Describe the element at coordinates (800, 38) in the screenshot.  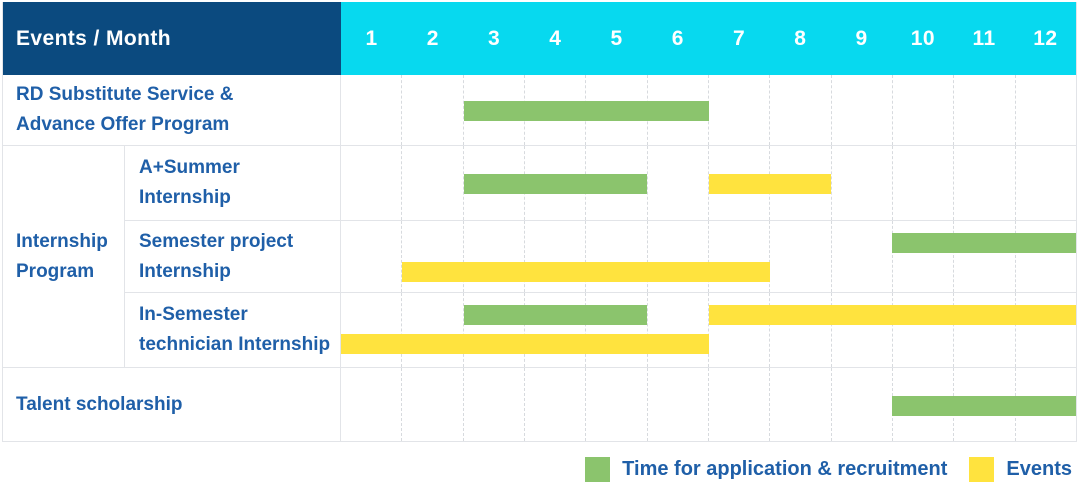
I see `month-header-8: 8` at that location.